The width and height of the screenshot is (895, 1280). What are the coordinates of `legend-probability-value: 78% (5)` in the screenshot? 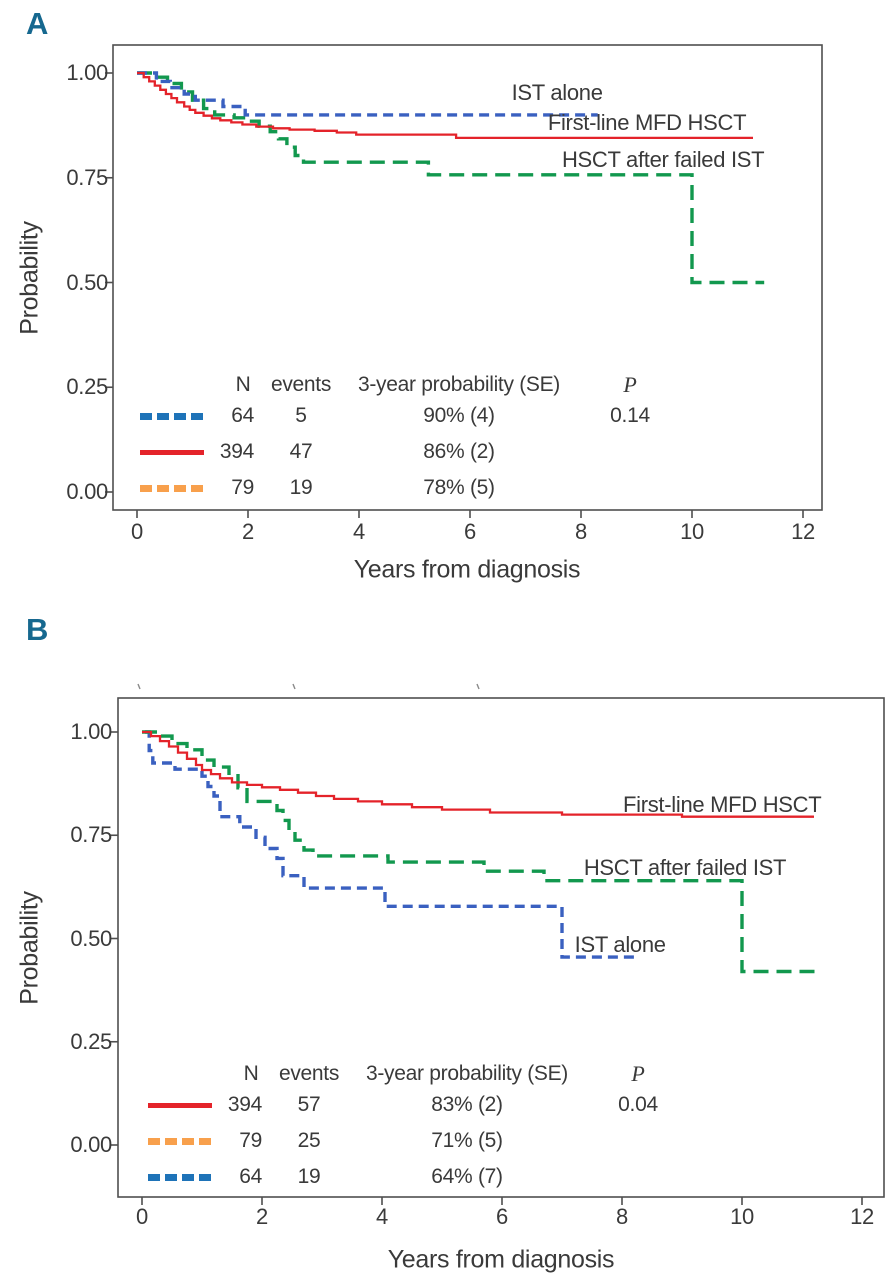 It's located at (459, 487).